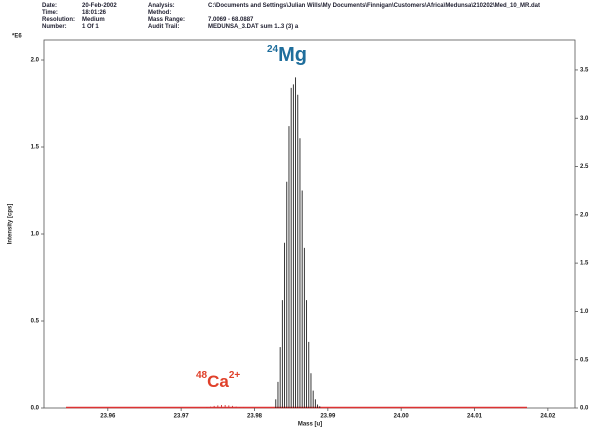 This screenshot has width=596, height=429. I want to click on y-tick-label: 0.0, so click(35, 409).